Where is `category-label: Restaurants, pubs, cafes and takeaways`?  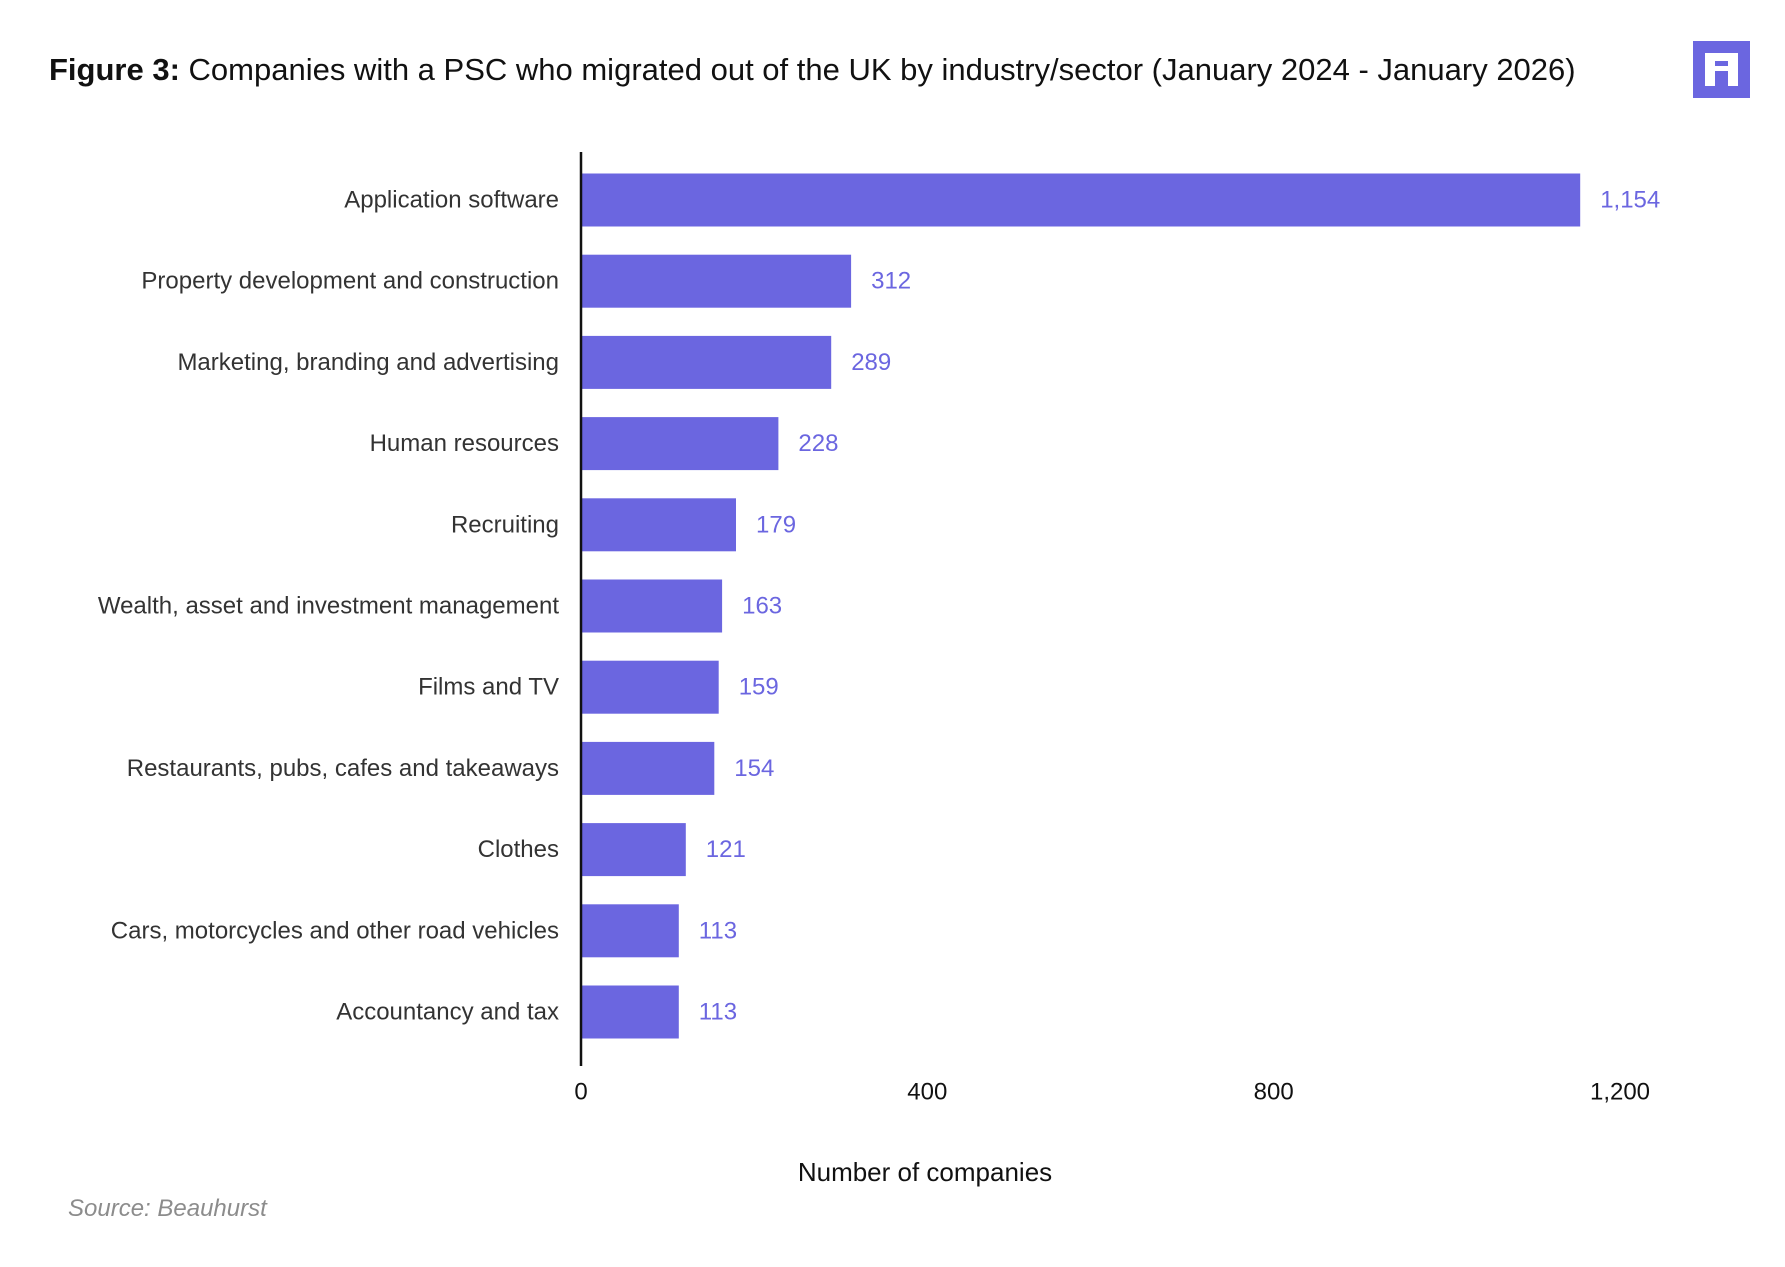
category-label: Restaurants, pubs, cafes and takeaways is located at coordinates (343, 768).